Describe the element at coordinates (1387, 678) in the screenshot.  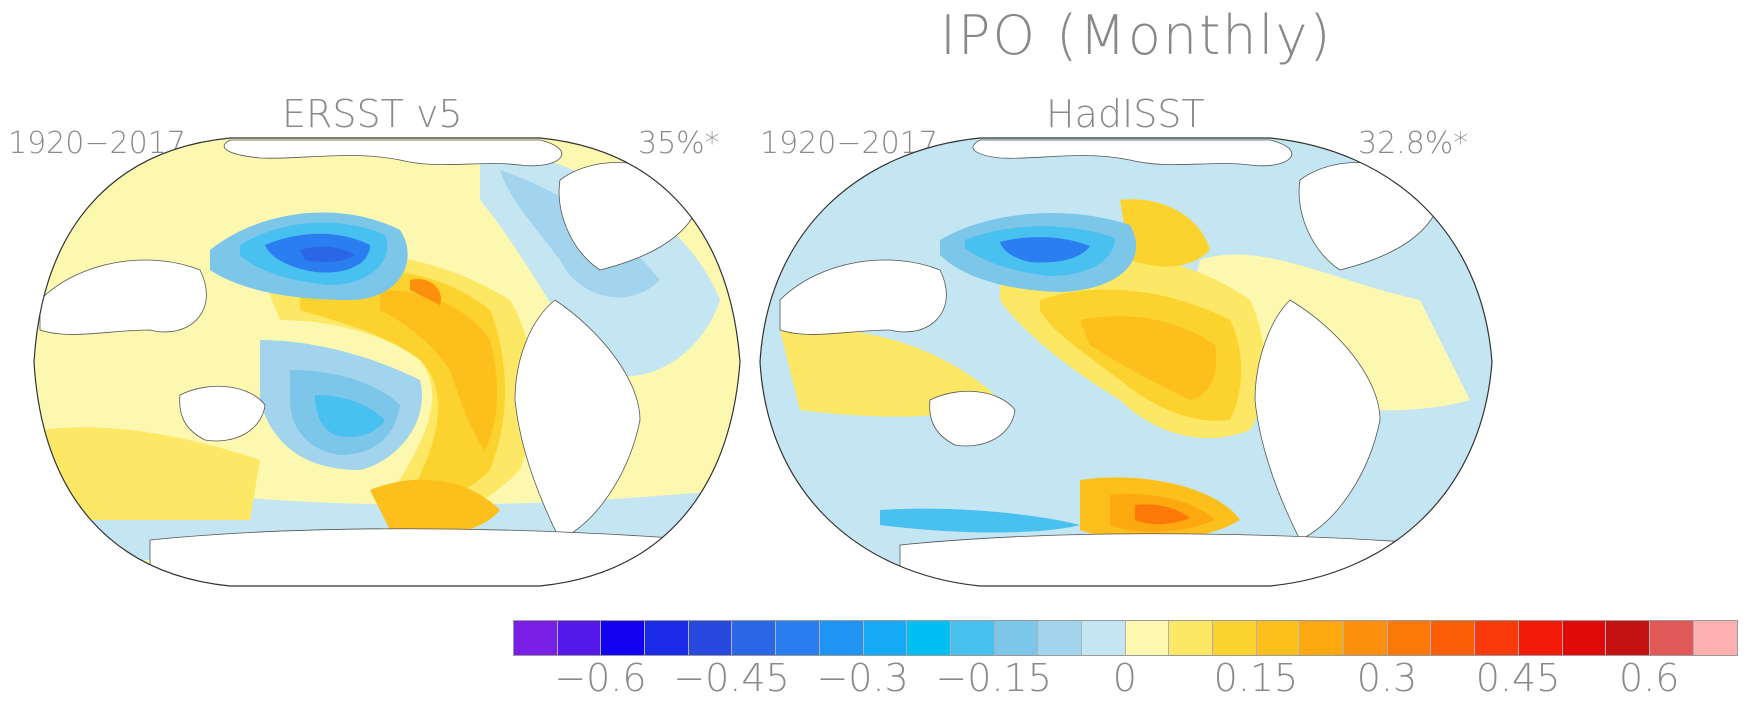
I see `colorbar-tick-label: 0.3` at that location.